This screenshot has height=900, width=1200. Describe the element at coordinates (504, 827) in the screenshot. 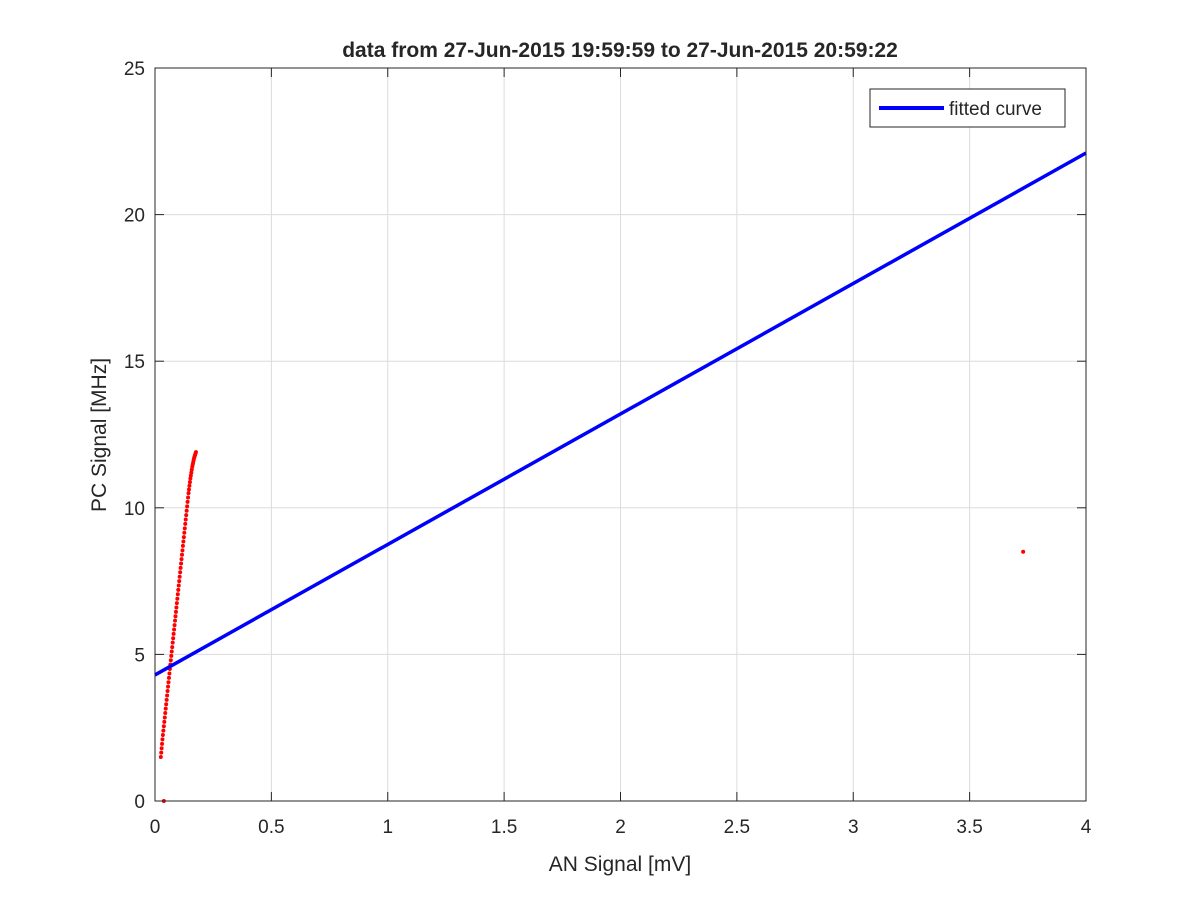

I see `x-tick-label: 1.5` at that location.